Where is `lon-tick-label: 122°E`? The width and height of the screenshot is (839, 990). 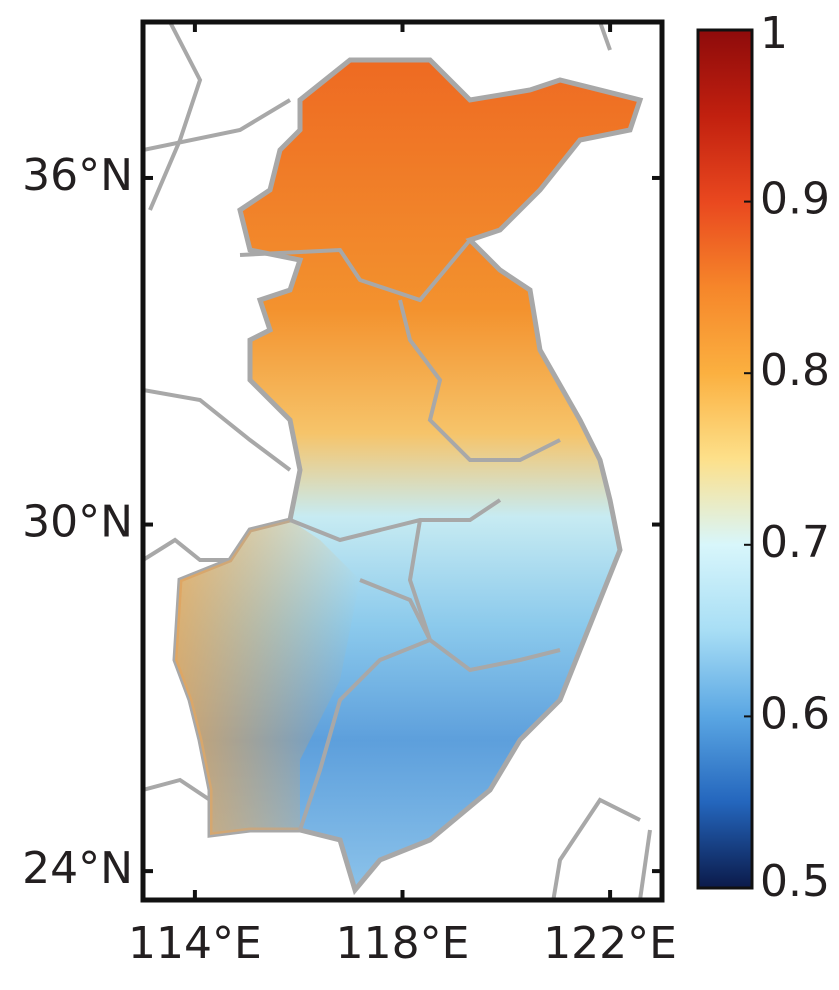
lon-tick-label: 122°E is located at coordinates (610, 943).